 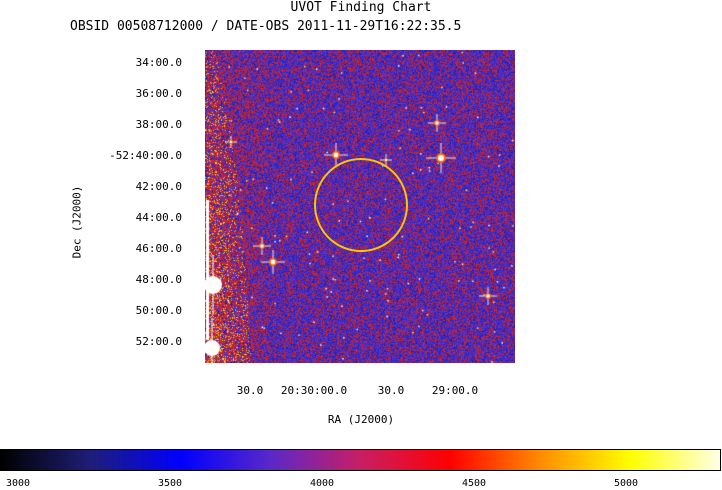 I want to click on colorbar-tick-label: 5000, so click(x=626, y=483).